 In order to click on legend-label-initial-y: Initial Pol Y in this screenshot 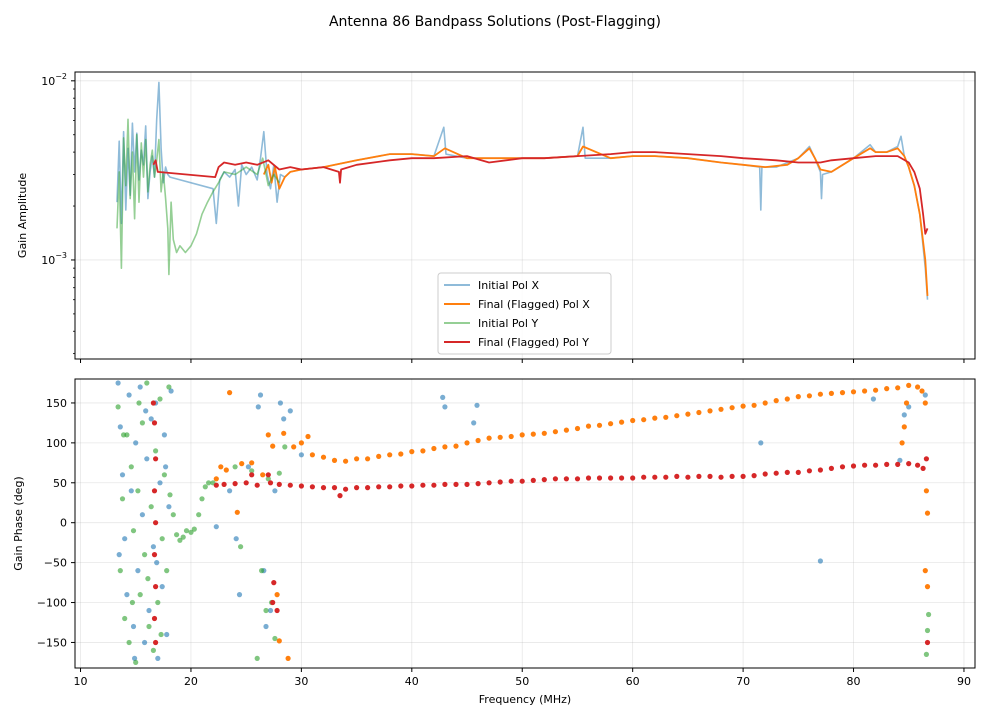, I will do `click(508, 323)`.